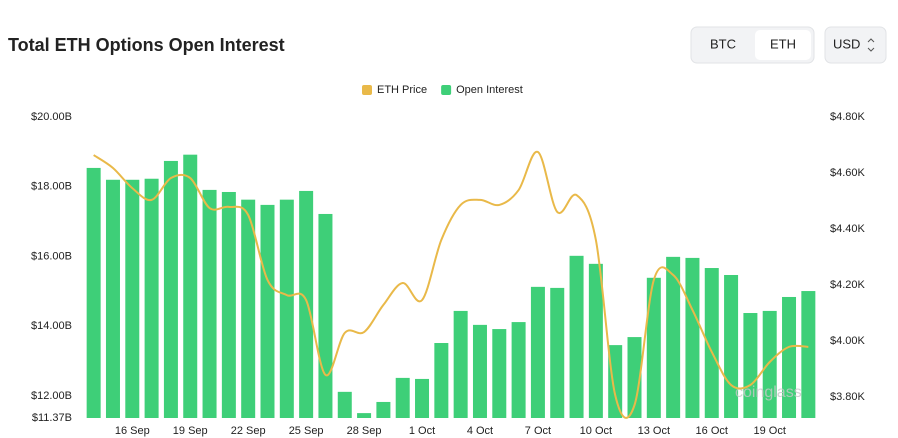 The image size is (898, 438). What do you see at coordinates (654, 431) in the screenshot?
I see `x-tick-label: 13 Oct` at bounding box center [654, 431].